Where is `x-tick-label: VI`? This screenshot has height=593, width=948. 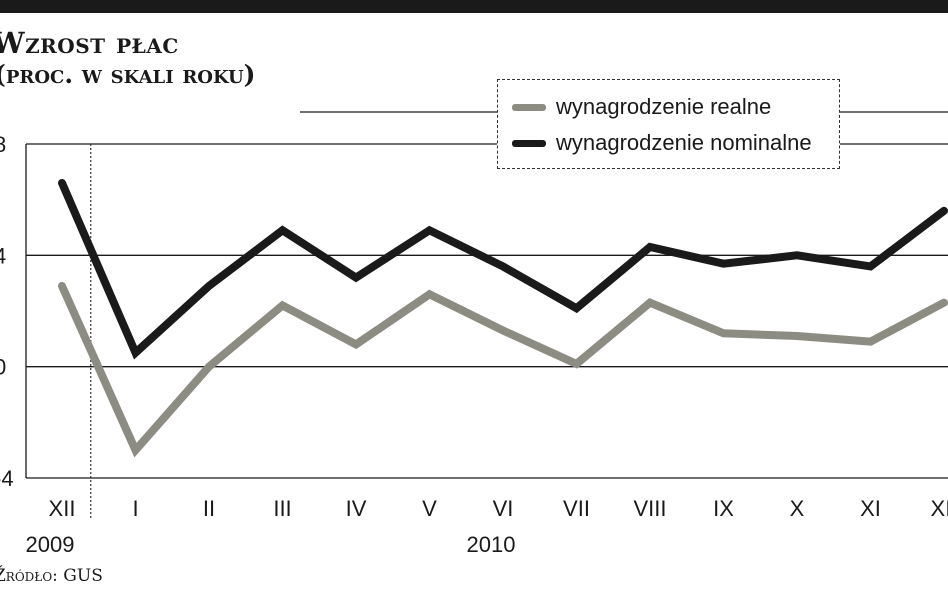
x-tick-label: VI is located at coordinates (503, 508).